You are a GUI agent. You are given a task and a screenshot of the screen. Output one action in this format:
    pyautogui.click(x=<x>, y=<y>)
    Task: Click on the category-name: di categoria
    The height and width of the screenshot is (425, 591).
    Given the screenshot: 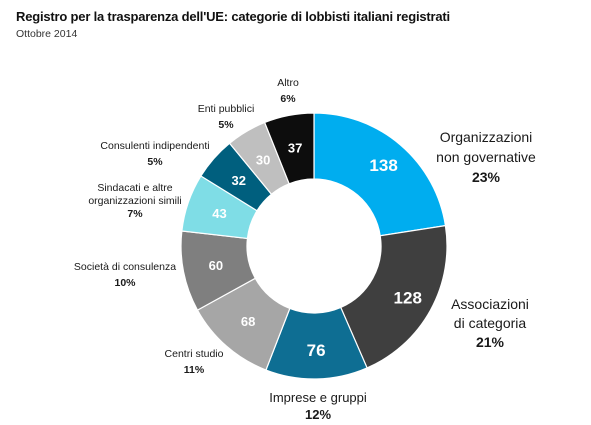 What is the action you would take?
    pyautogui.click(x=490, y=323)
    